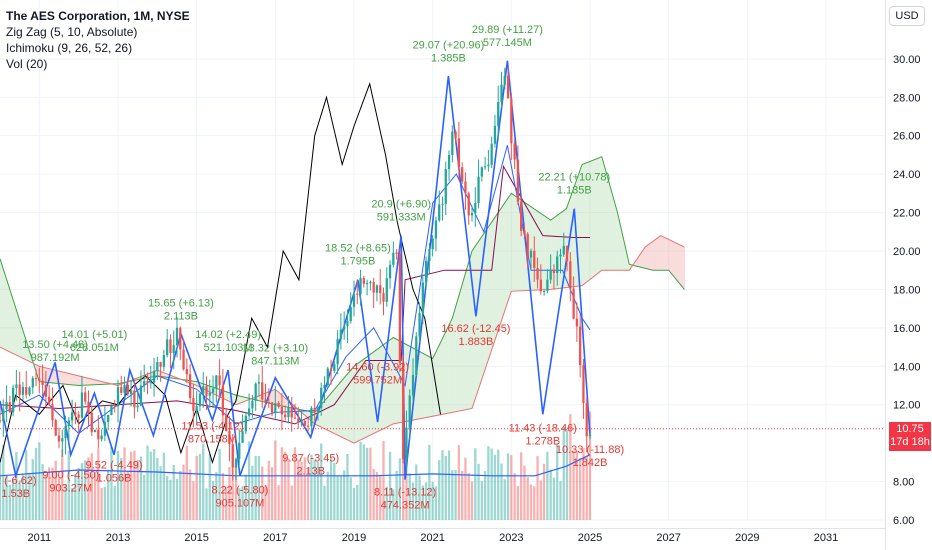 The height and width of the screenshot is (550, 932). Describe the element at coordinates (70, 488) in the screenshot. I see `zigzag-annotation-label: 903.27M` at that location.